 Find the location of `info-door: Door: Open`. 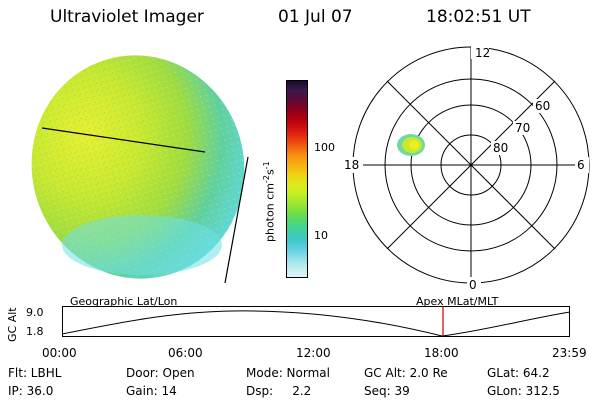

info-door: Door: Open is located at coordinates (160, 373).